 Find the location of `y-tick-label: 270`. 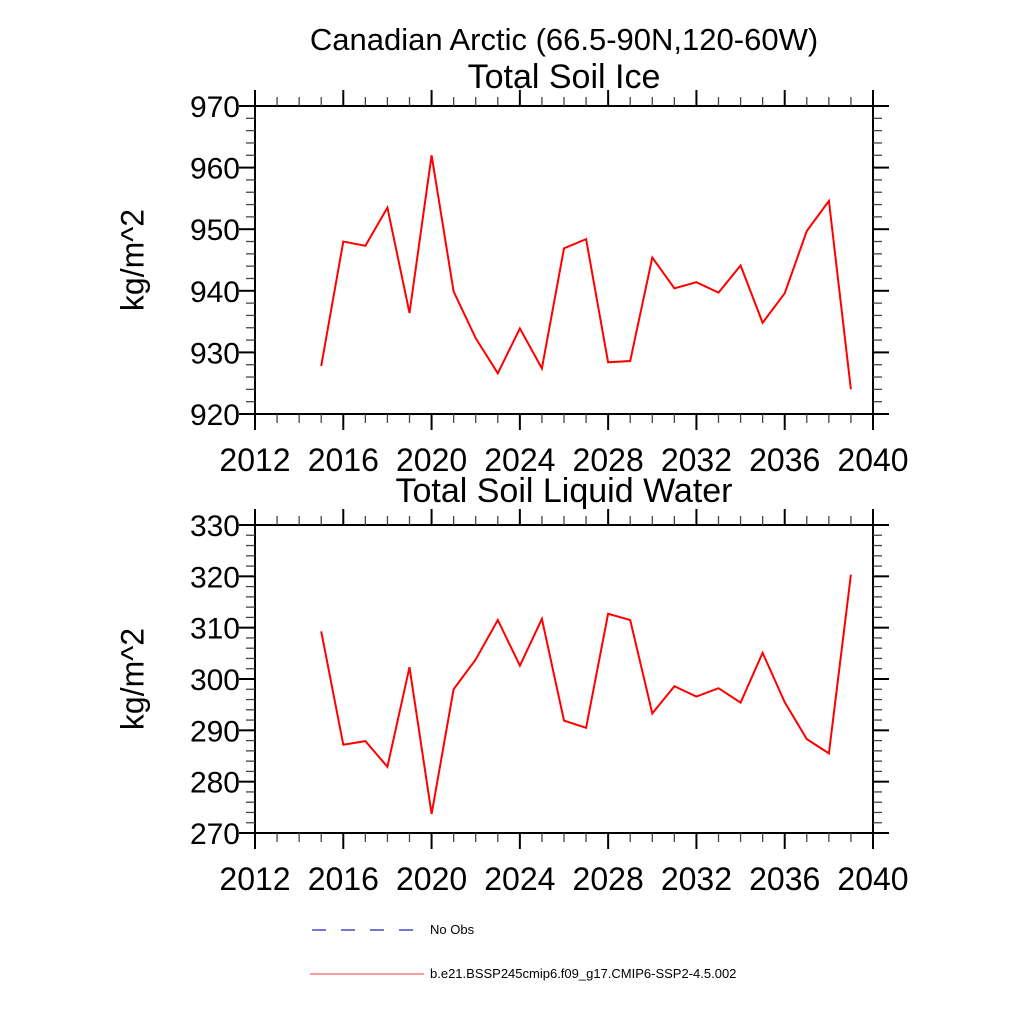

y-tick-label: 270 is located at coordinates (215, 834).